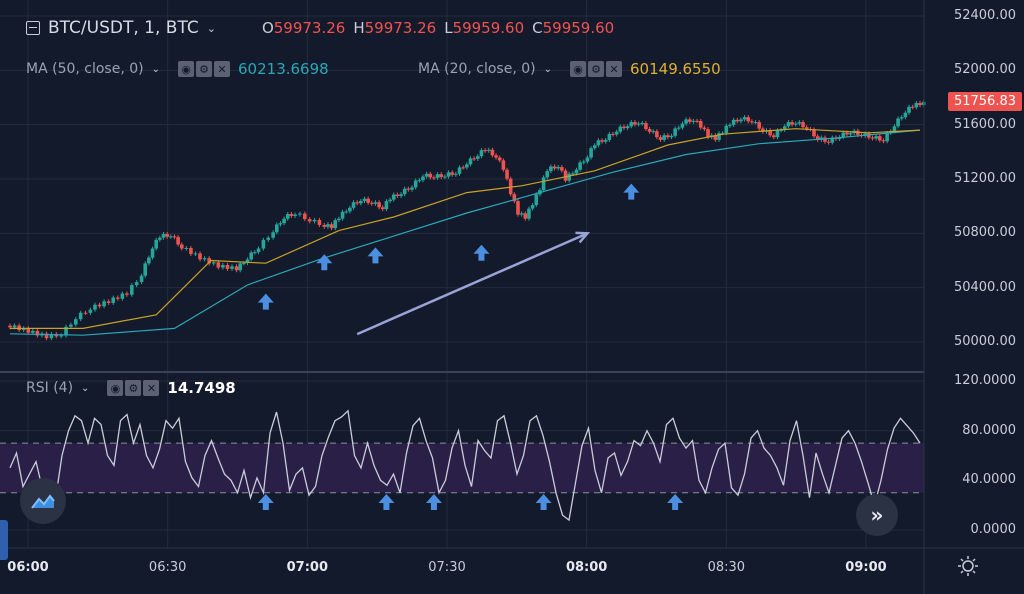 The image size is (1024, 594). I want to click on rsi-tick-label: 0.0000, so click(993, 529).